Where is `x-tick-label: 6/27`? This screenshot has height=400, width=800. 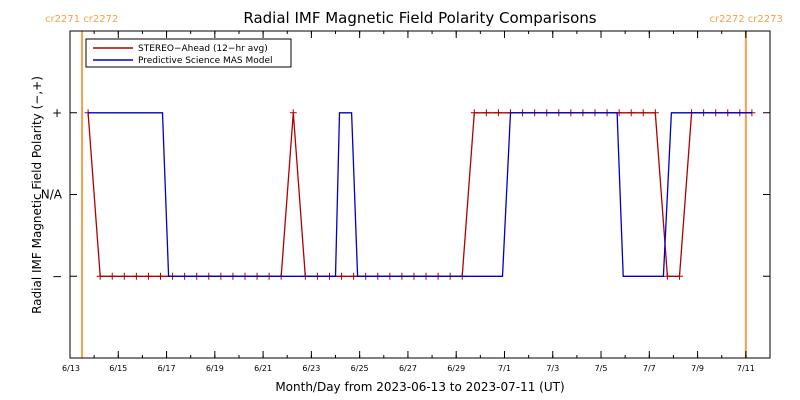
x-tick-label: 6/27 is located at coordinates (408, 368).